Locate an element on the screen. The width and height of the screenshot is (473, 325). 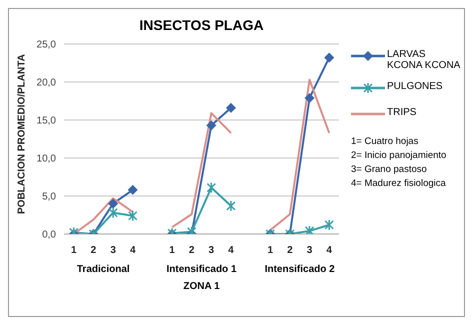
y-tick-label: 20,0 is located at coordinates (46, 83).